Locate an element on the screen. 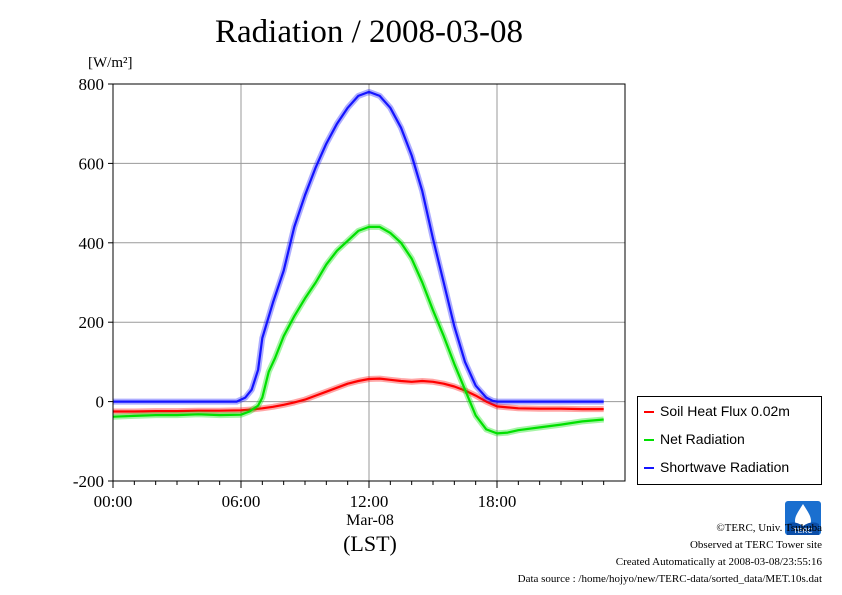 This screenshot has height=595, width=842. legend-label: Shortwave Radiation is located at coordinates (725, 467).